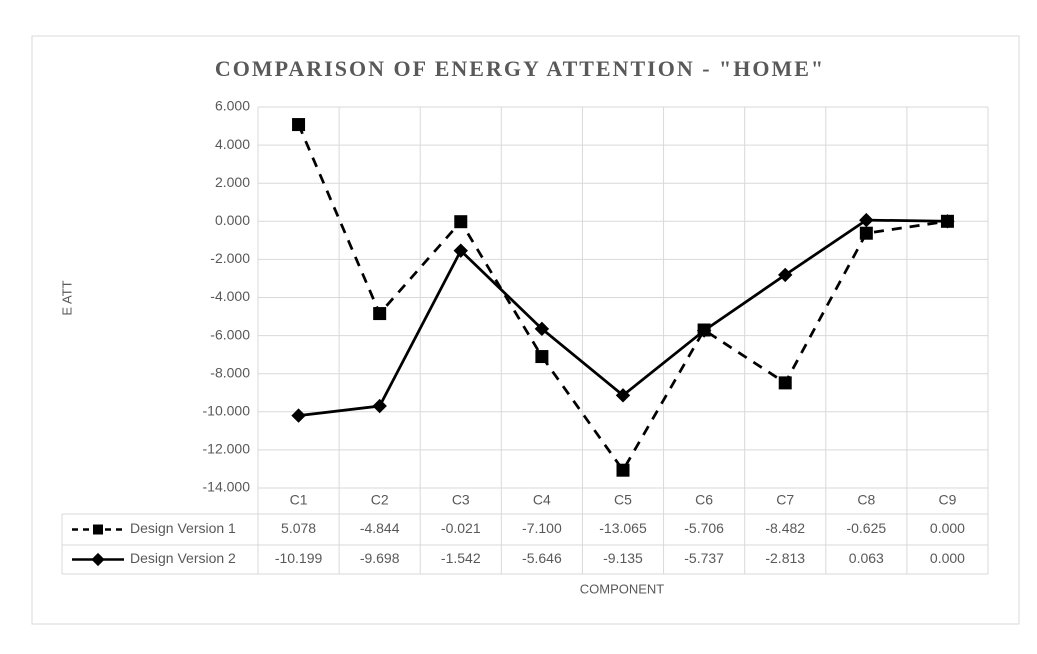  I want to click on x-tick-label: C6, so click(704, 500).